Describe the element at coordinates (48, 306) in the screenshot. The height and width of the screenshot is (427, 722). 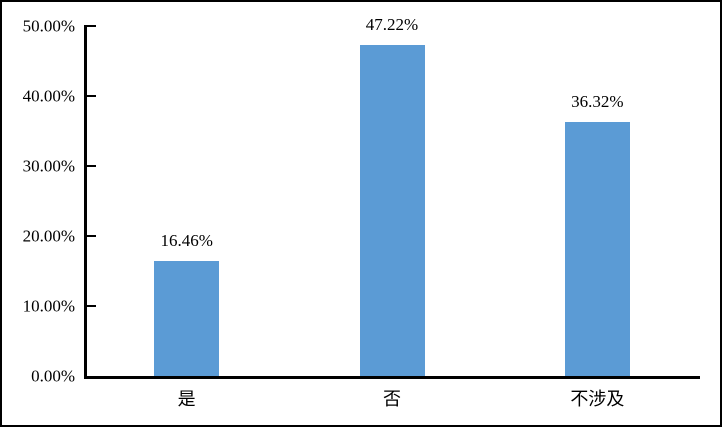
I see `y-axis-tick-label: 10.00%` at that location.